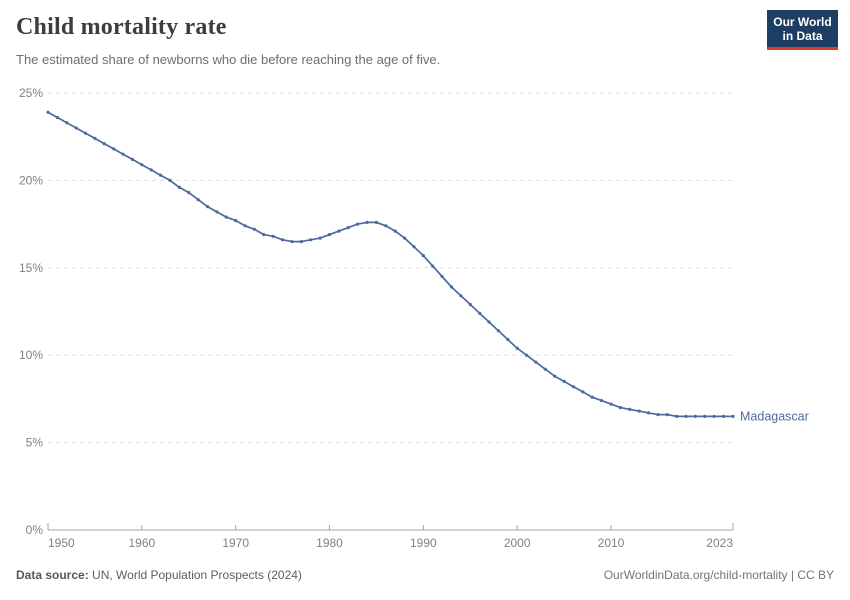  What do you see at coordinates (774, 416) in the screenshot?
I see `entity-label-madagascar: Madagascar` at bounding box center [774, 416].